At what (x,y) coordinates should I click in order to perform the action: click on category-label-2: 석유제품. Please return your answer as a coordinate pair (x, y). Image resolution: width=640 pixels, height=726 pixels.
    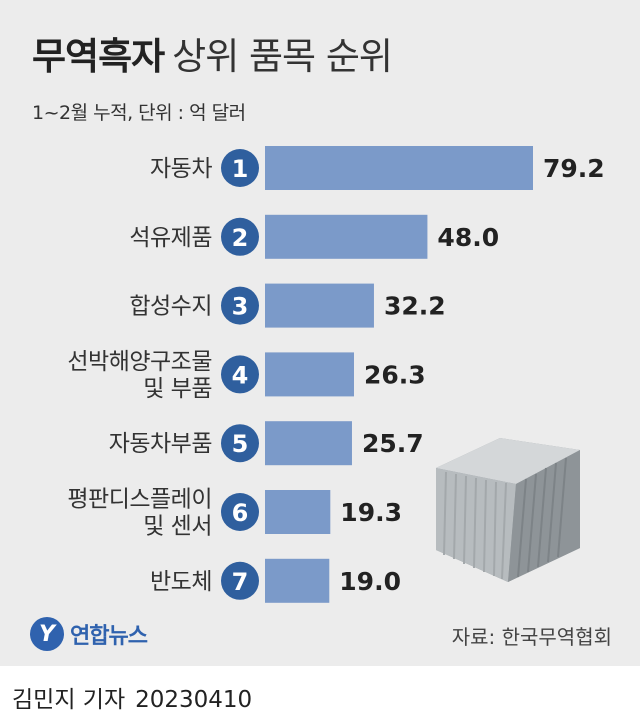
    Looking at the image, I should click on (170, 238).